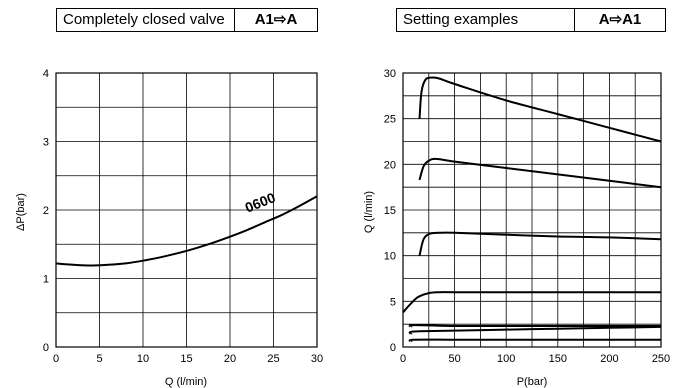 The width and height of the screenshot is (684, 388). I want to click on curve-label-0600: 0600, so click(260, 202).